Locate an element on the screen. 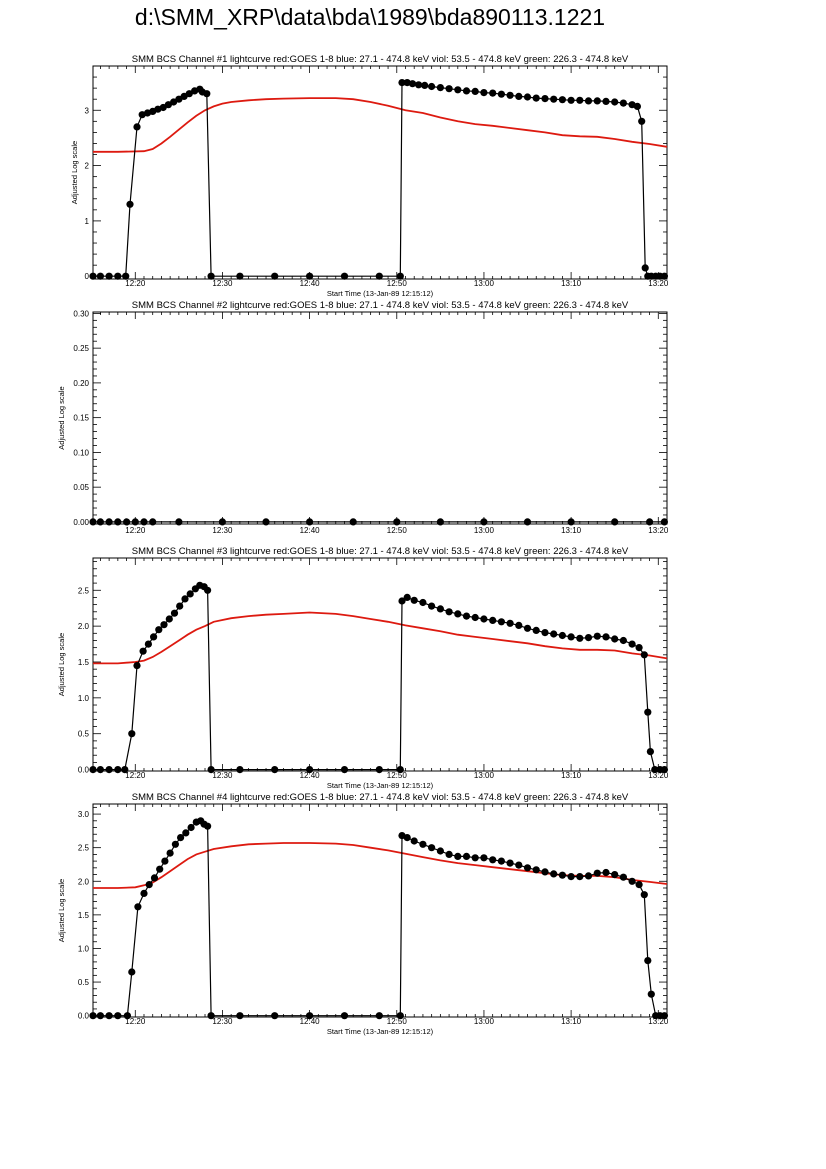  x-tick-label: 12:50 is located at coordinates (397, 283).